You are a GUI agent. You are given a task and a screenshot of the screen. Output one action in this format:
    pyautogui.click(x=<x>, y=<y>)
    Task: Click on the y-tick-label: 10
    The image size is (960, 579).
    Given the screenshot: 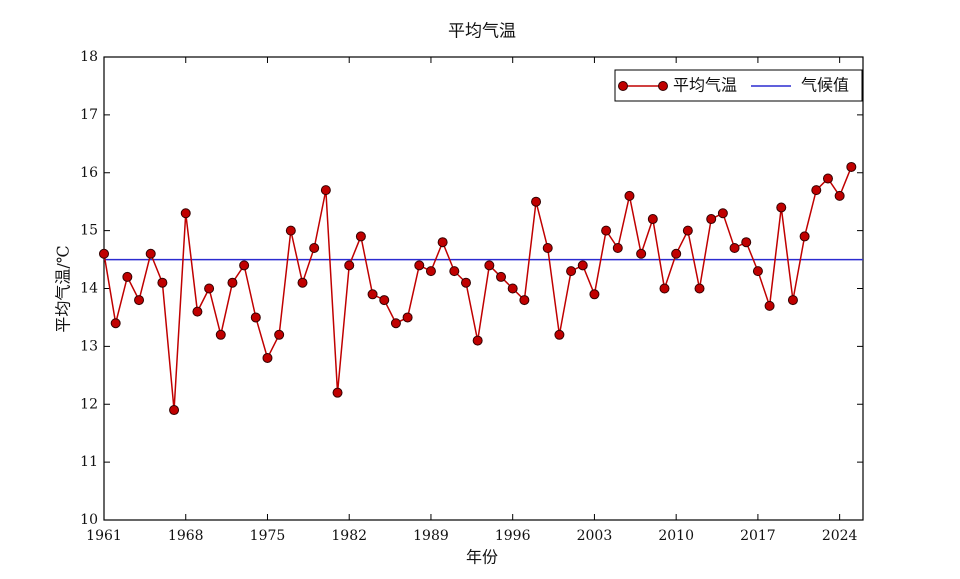 What is the action you would take?
    pyautogui.click(x=89, y=520)
    